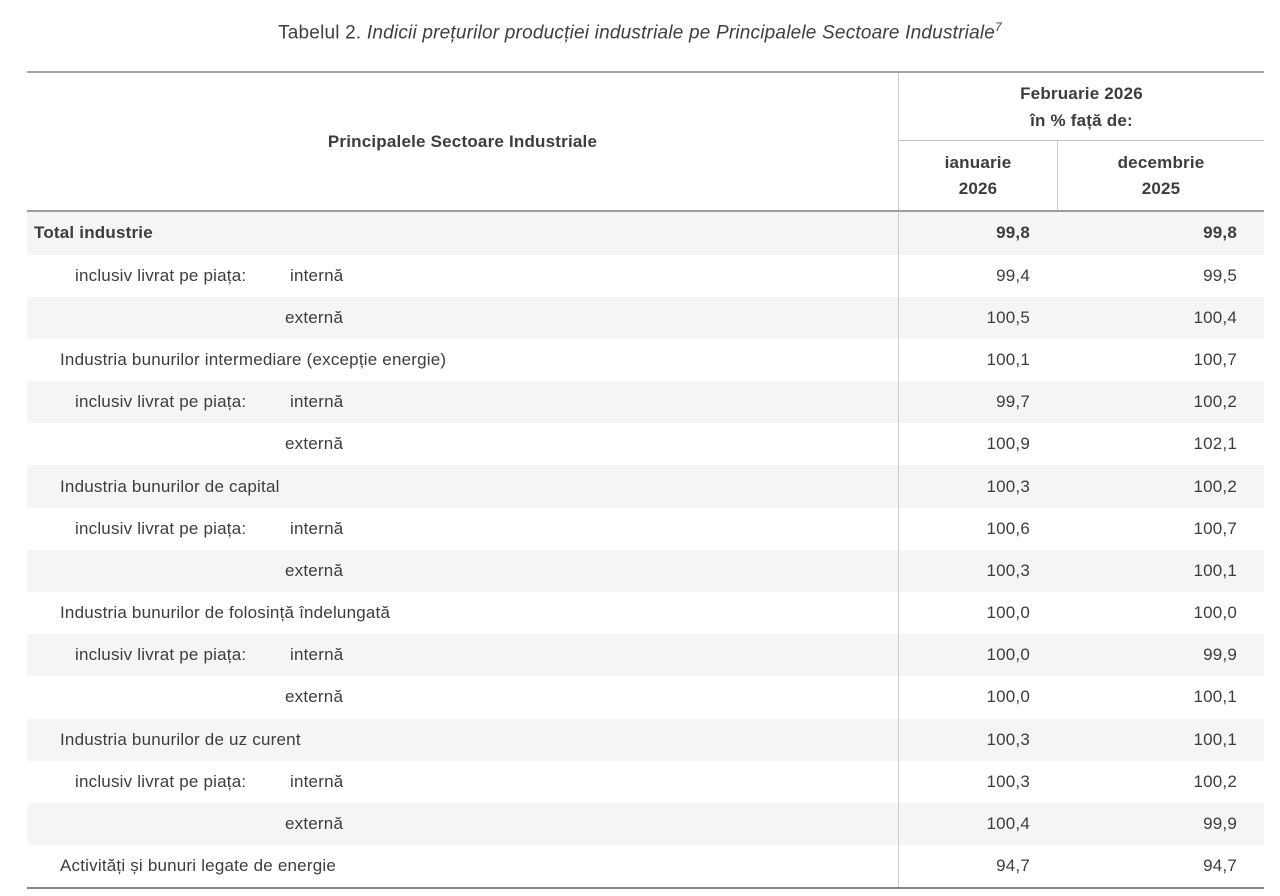 Image resolution: width=1280 pixels, height=896 pixels. What do you see at coordinates (977, 317) in the screenshot?
I see `value-january-2026: 100,5` at bounding box center [977, 317].